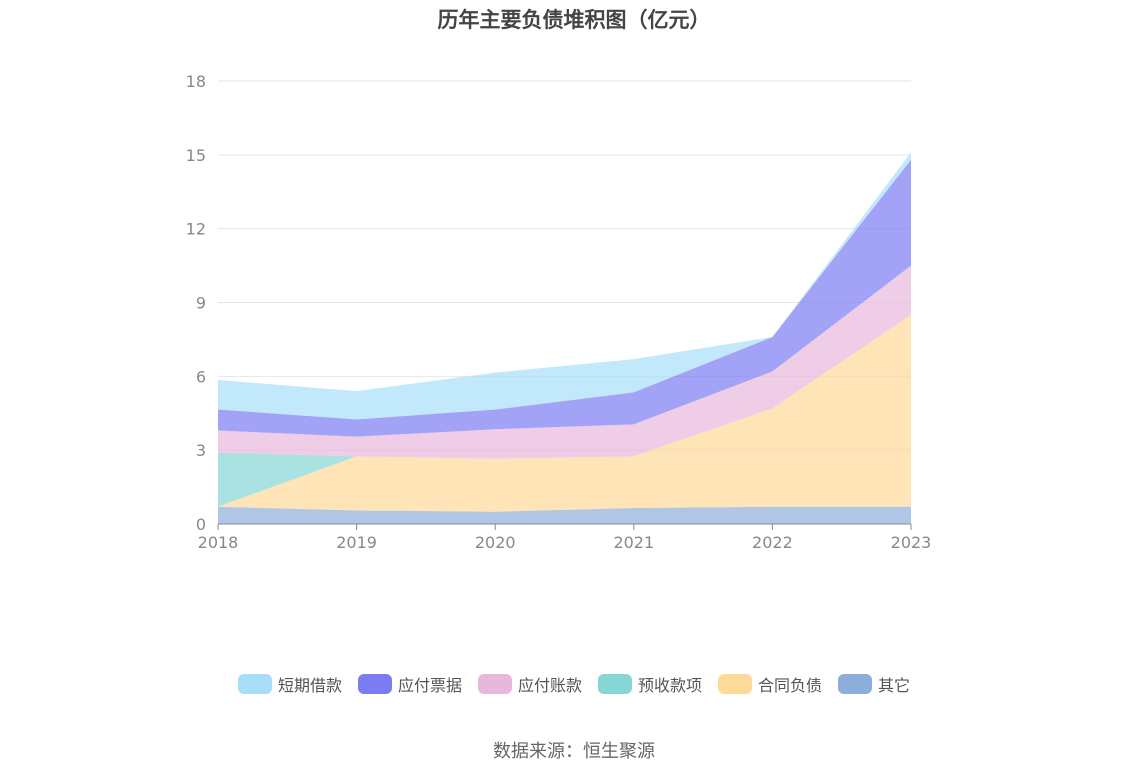 This screenshot has width=1148, height=776. What do you see at coordinates (874, 684) in the screenshot?
I see `legend-item: 其它` at bounding box center [874, 684].